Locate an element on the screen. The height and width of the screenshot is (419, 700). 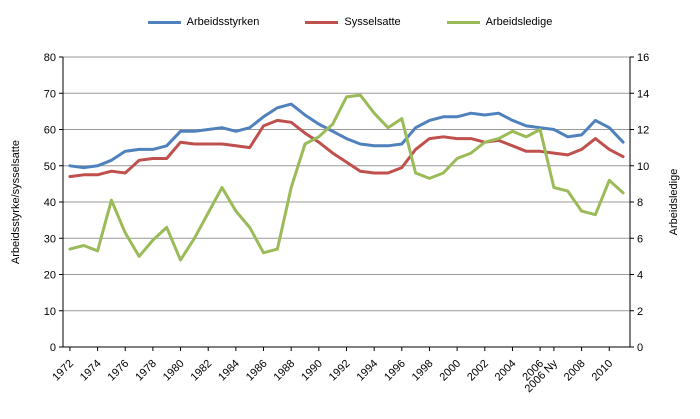
legend-item-sysselsatte: Sysselsatte is located at coordinates (353, 22).